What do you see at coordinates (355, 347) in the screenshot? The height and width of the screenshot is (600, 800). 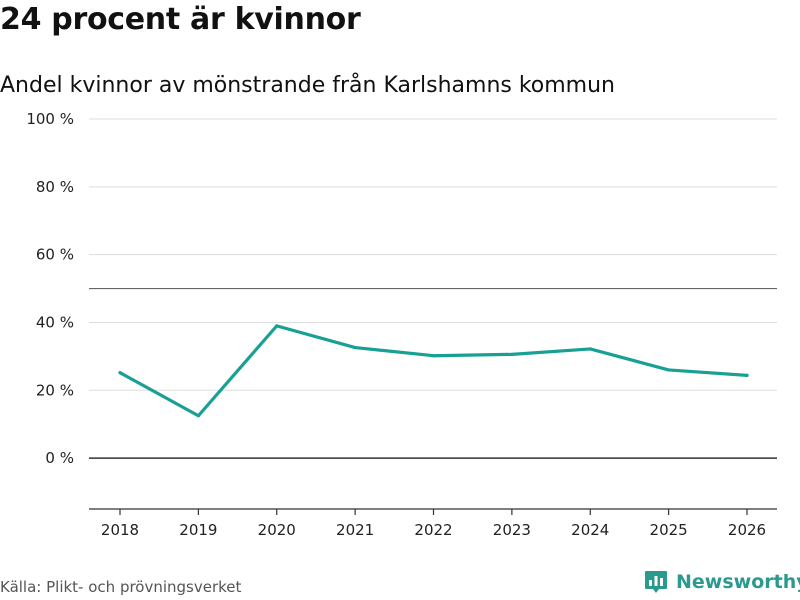 I see `data-point-2021` at bounding box center [355, 347].